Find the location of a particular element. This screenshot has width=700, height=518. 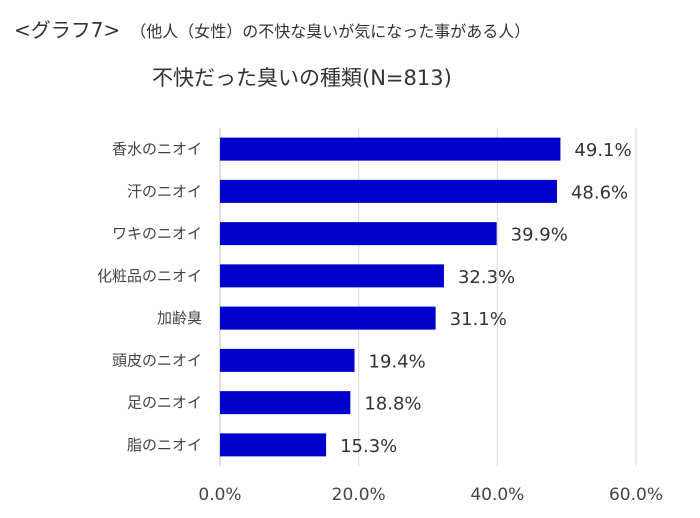

category-label: 化粧品のニオイ is located at coordinates (149, 276).